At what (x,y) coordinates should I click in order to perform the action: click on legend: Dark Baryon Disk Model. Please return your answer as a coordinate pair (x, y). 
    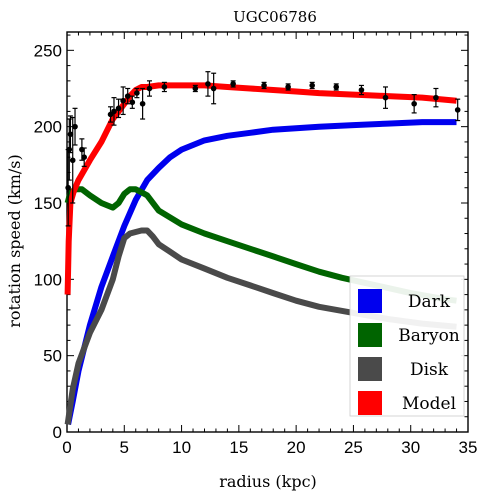
    Looking at the image, I should click on (407, 346).